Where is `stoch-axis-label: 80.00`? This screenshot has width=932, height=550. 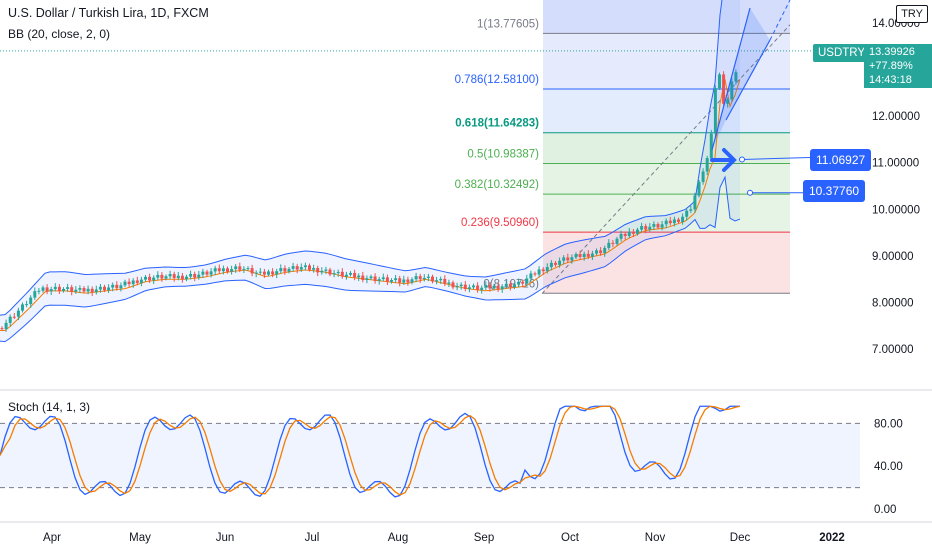 stoch-axis-label: 80.00 is located at coordinates (888, 424).